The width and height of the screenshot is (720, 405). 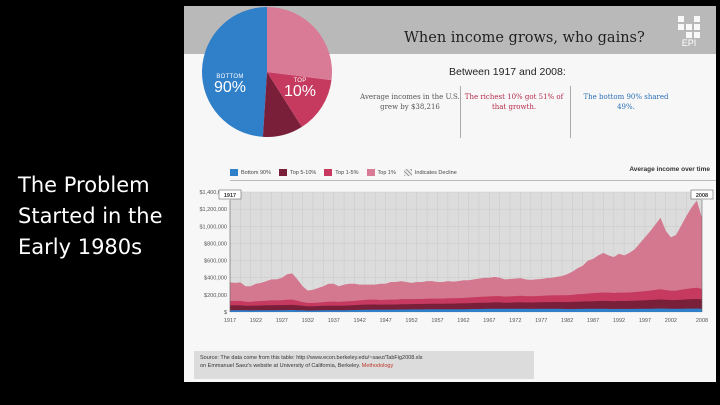 What do you see at coordinates (215, 296) in the screenshot?
I see `y-tick-label: $200,000` at bounding box center [215, 296].